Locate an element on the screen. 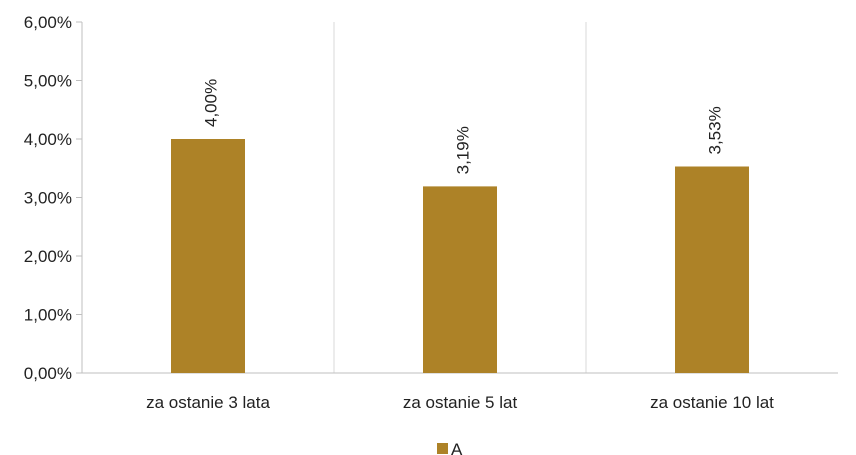 Image resolution: width=856 pixels, height=455 pixels. y-tick-label: 1,00% is located at coordinates (48, 315).